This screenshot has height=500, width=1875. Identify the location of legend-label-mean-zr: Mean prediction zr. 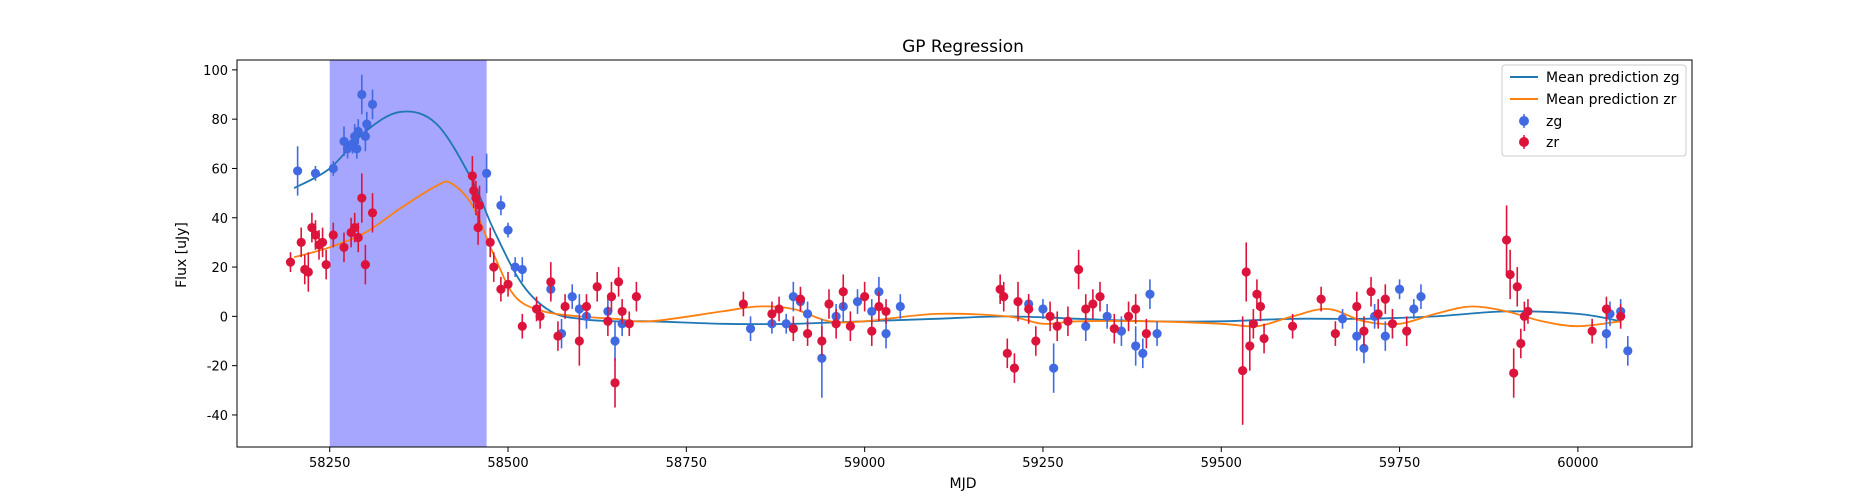
(1611, 100).